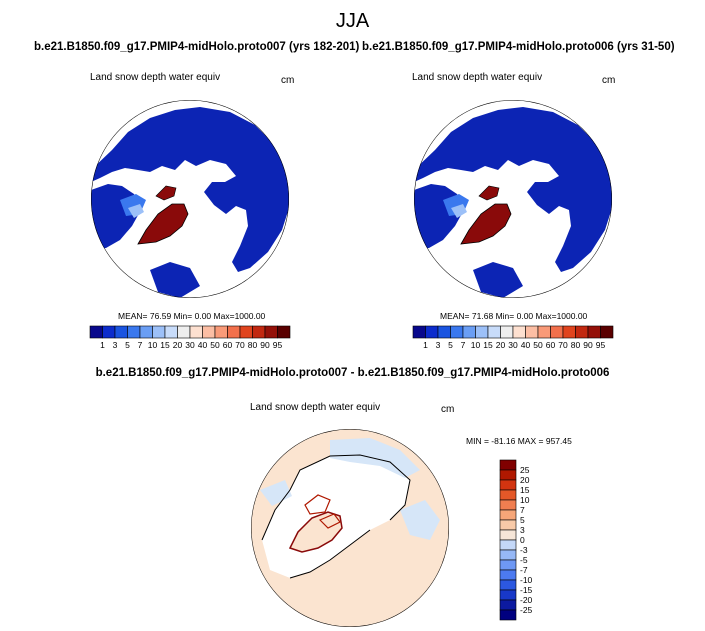 The height and width of the screenshot is (631, 705). What do you see at coordinates (177, 345) in the screenshot?
I see `panel-1-colorbar-label: 20` at bounding box center [177, 345].